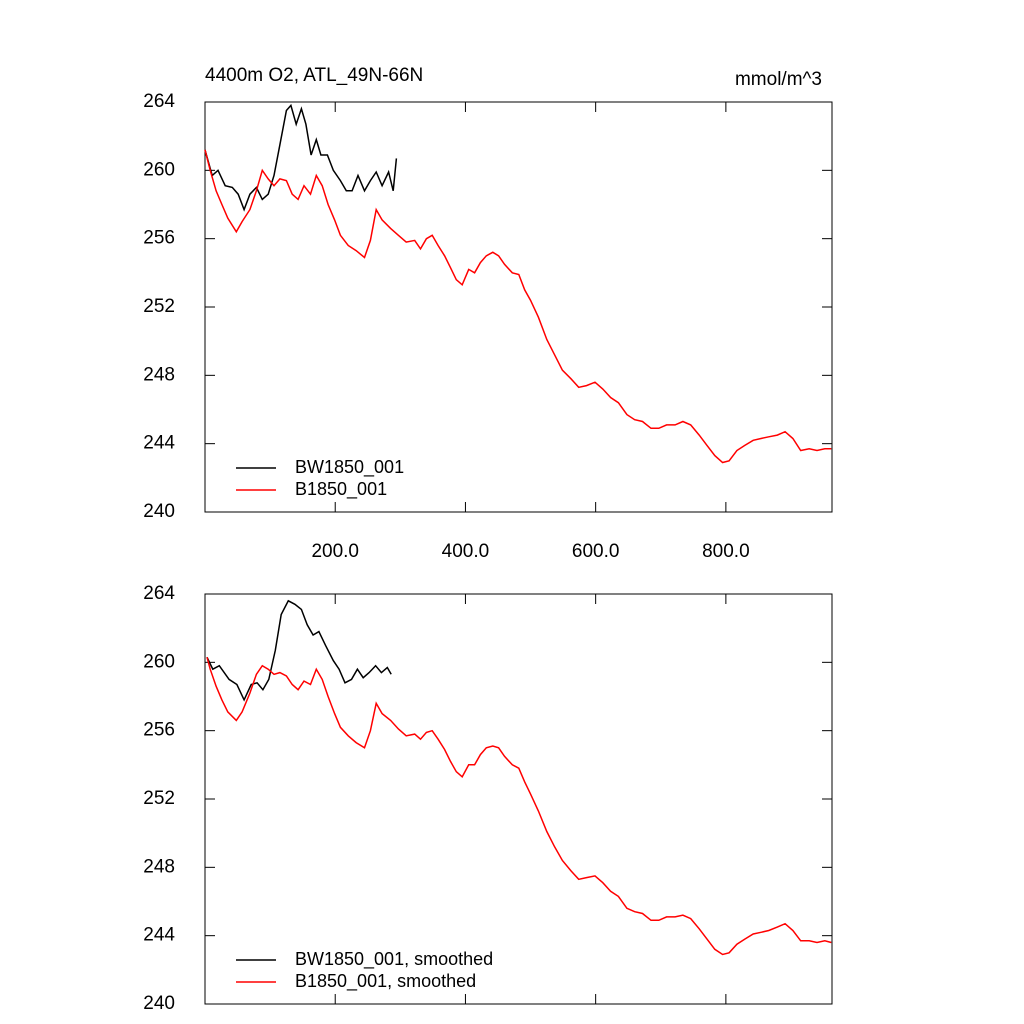 The image size is (1024, 1024). What do you see at coordinates (466, 551) in the screenshot?
I see `x-tick-label: 400.0` at bounding box center [466, 551].